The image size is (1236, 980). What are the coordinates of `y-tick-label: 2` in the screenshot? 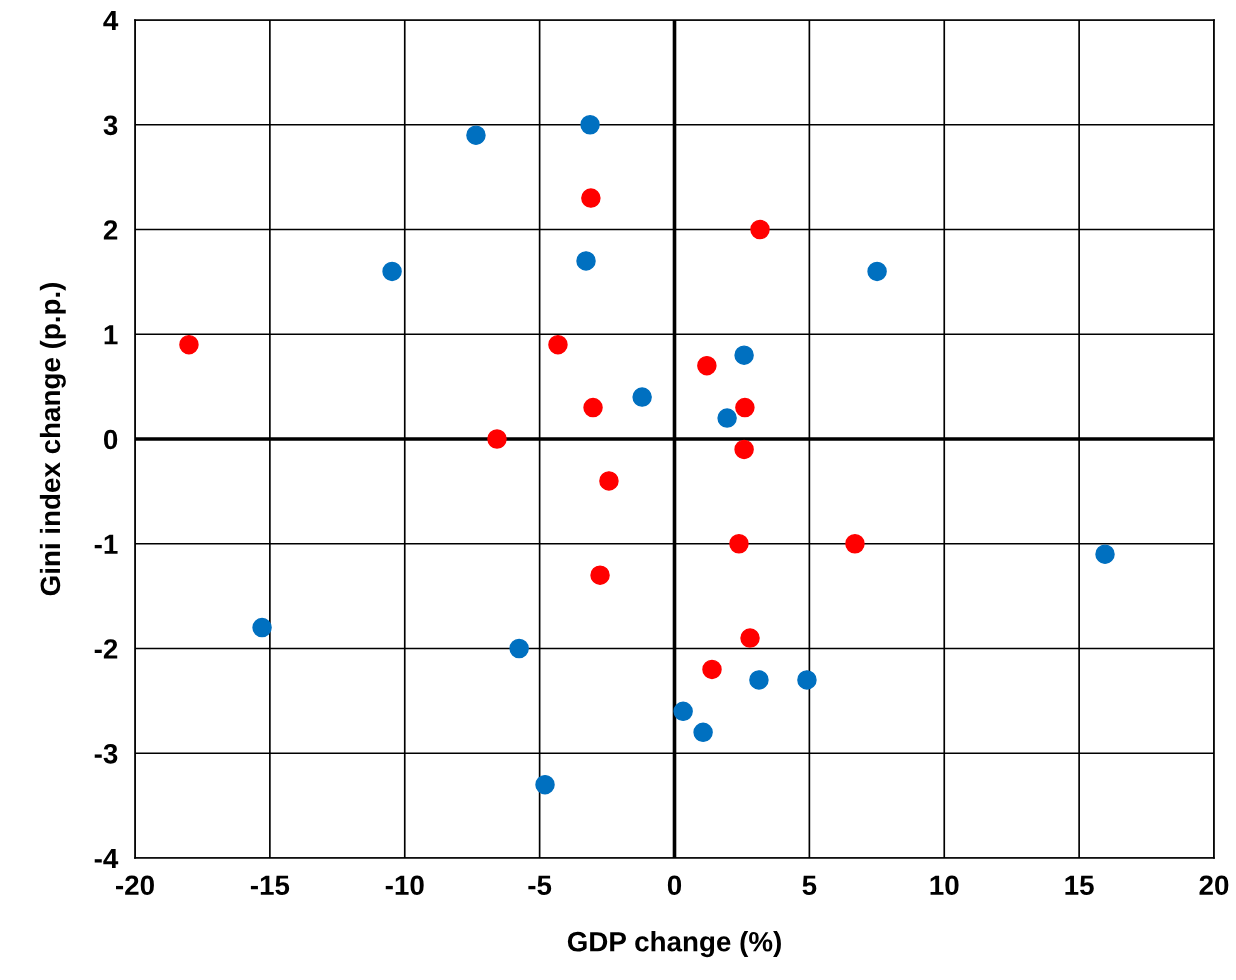 It's located at (110, 230).